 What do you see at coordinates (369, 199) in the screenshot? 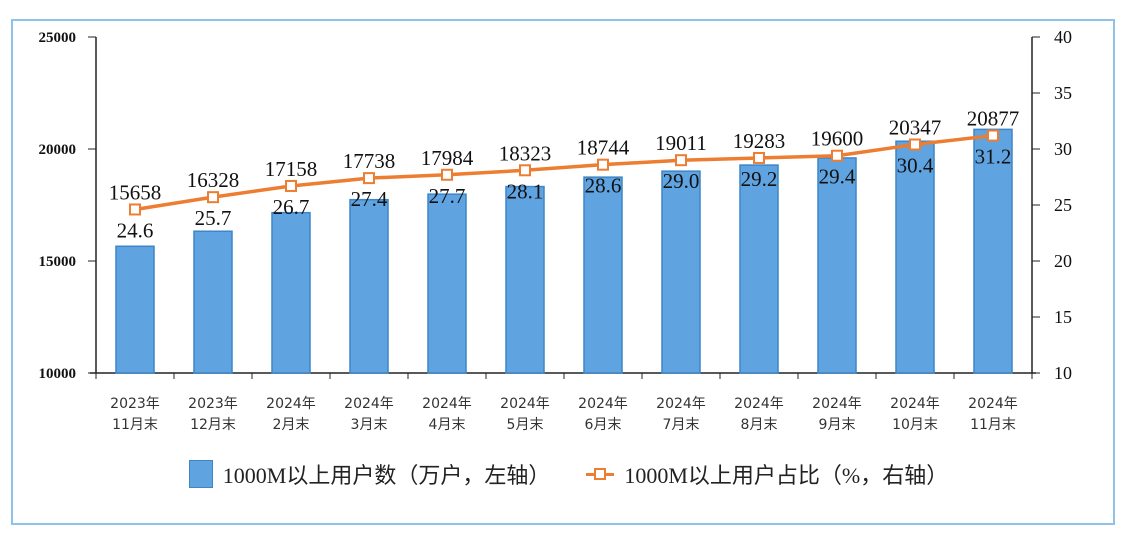
I see `percent-value-label: 27.4` at bounding box center [369, 199].